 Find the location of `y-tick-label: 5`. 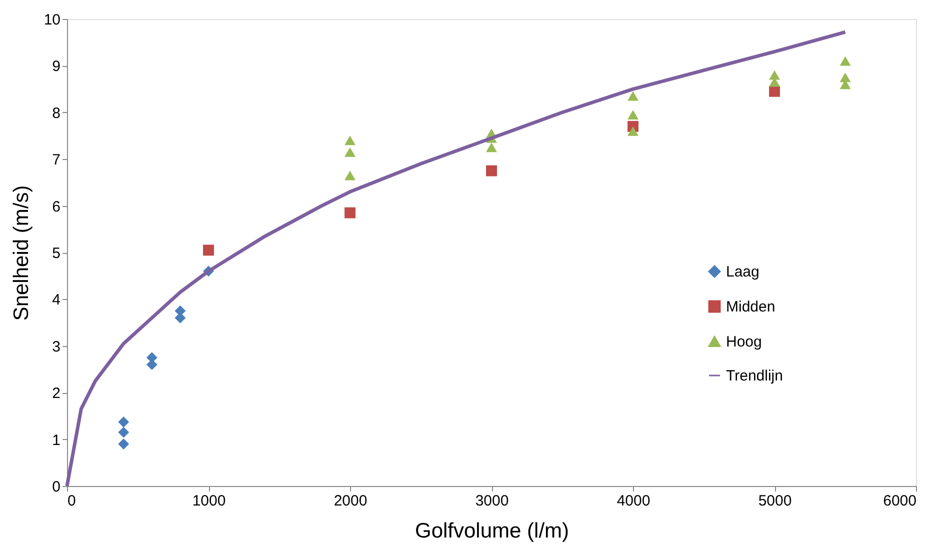

y-tick-label: 5 is located at coordinates (56, 253).